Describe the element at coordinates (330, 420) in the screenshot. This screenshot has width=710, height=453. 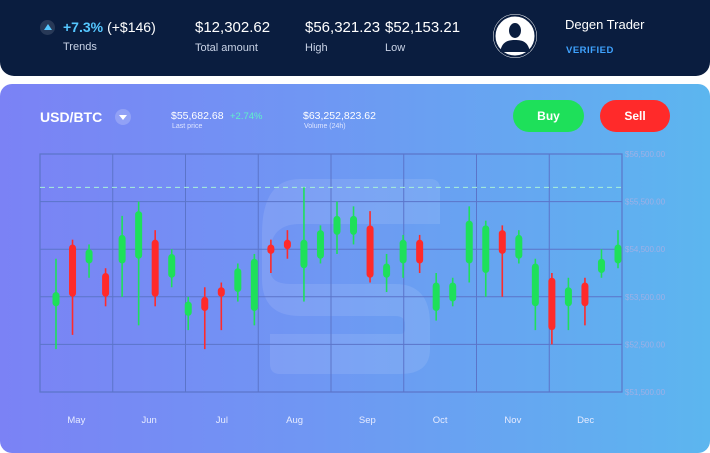
I see `x-axis: May Jun Jul Aug Sep Oct Nov Dec` at that location.